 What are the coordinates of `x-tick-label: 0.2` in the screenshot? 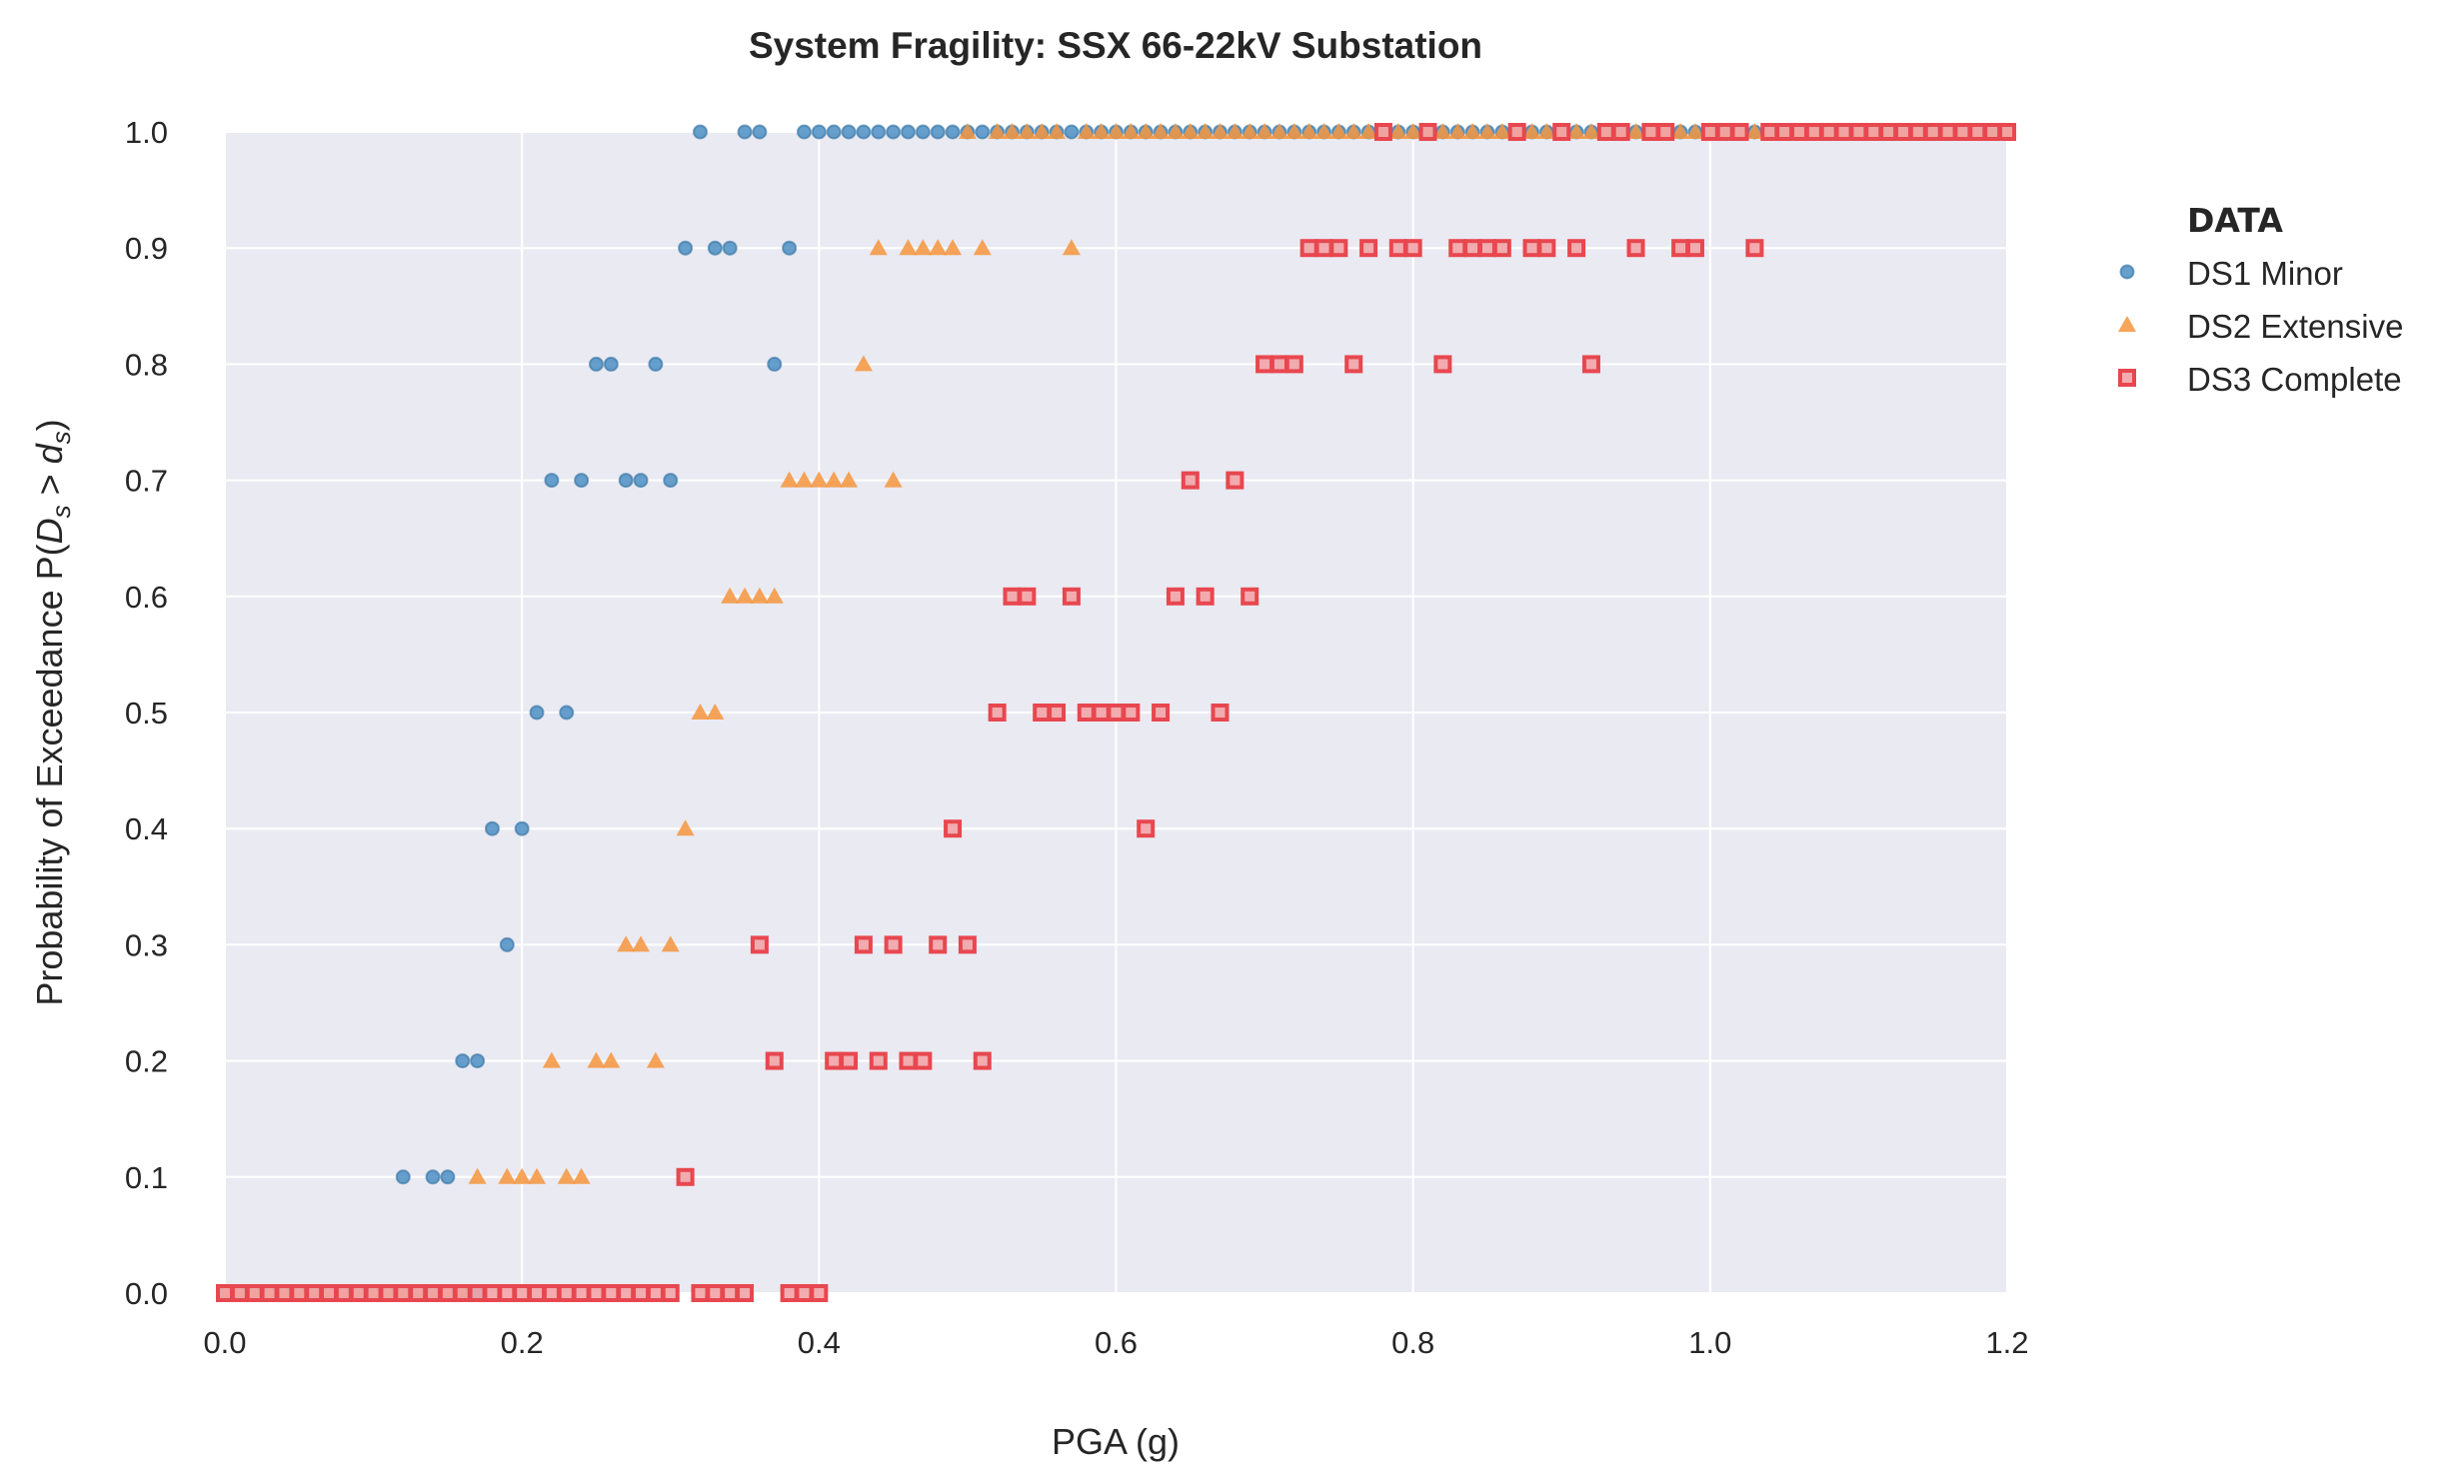 It's located at (522, 1342).